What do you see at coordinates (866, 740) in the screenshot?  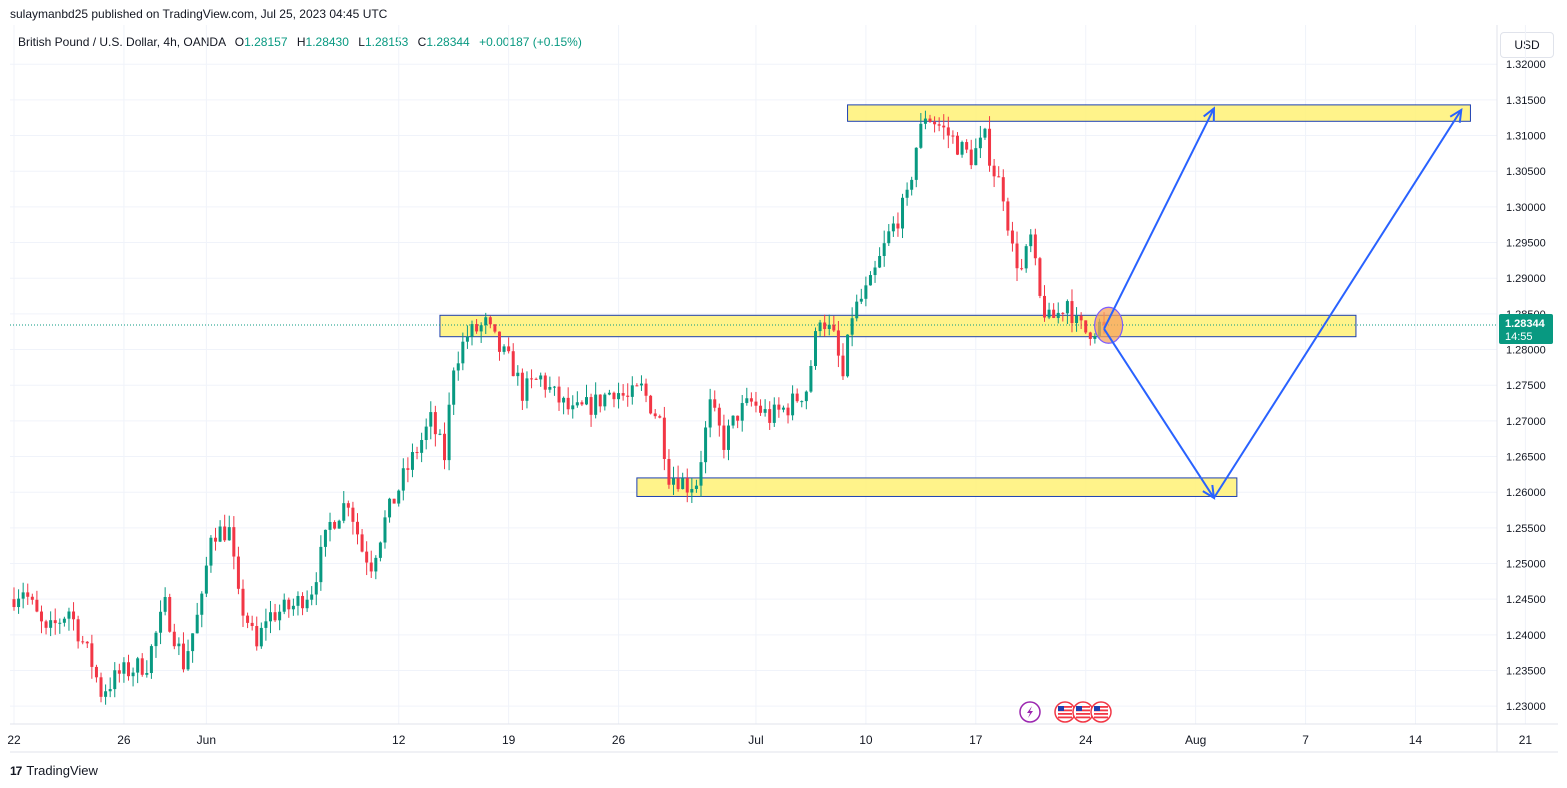 I see `time-tick-label: 10` at bounding box center [866, 740].